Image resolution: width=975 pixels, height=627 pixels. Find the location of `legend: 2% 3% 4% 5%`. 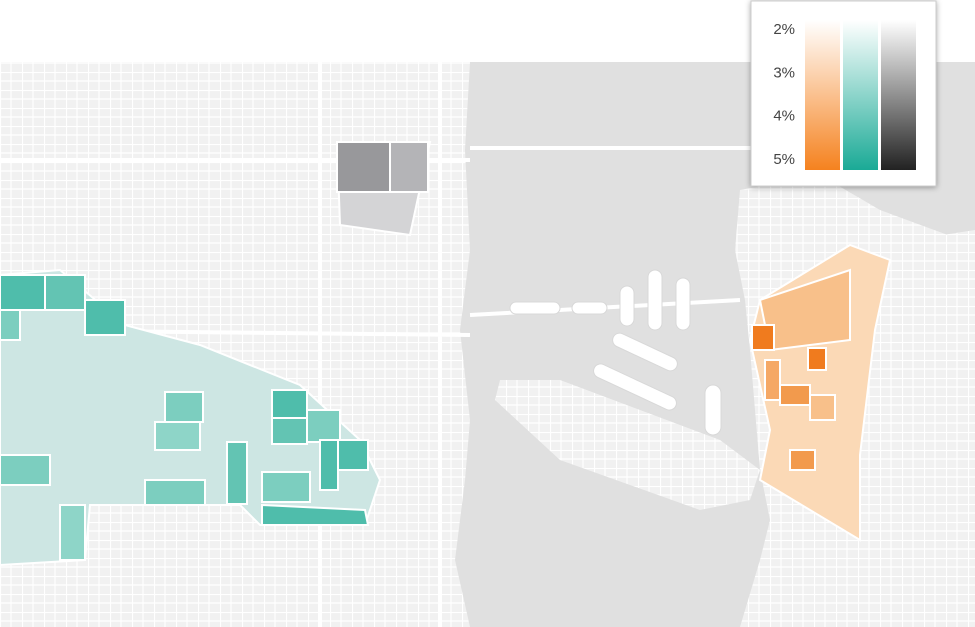

legend: 2% 3% 4% 5% is located at coordinates (843, 93).